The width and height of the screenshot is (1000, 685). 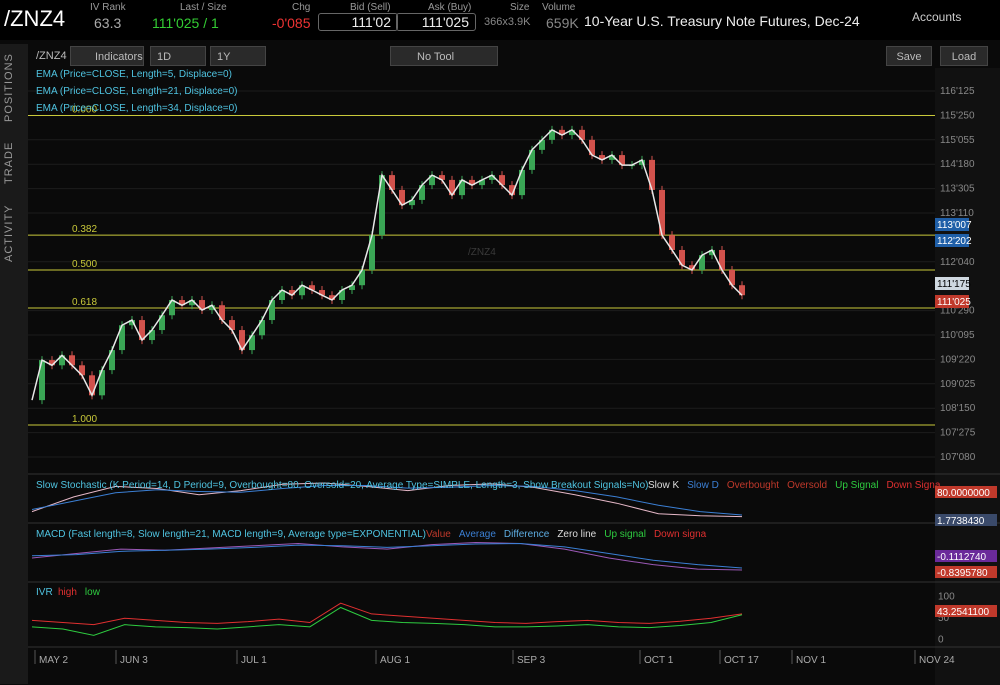 I want to click on label: Last / Size, so click(x=203, y=7).